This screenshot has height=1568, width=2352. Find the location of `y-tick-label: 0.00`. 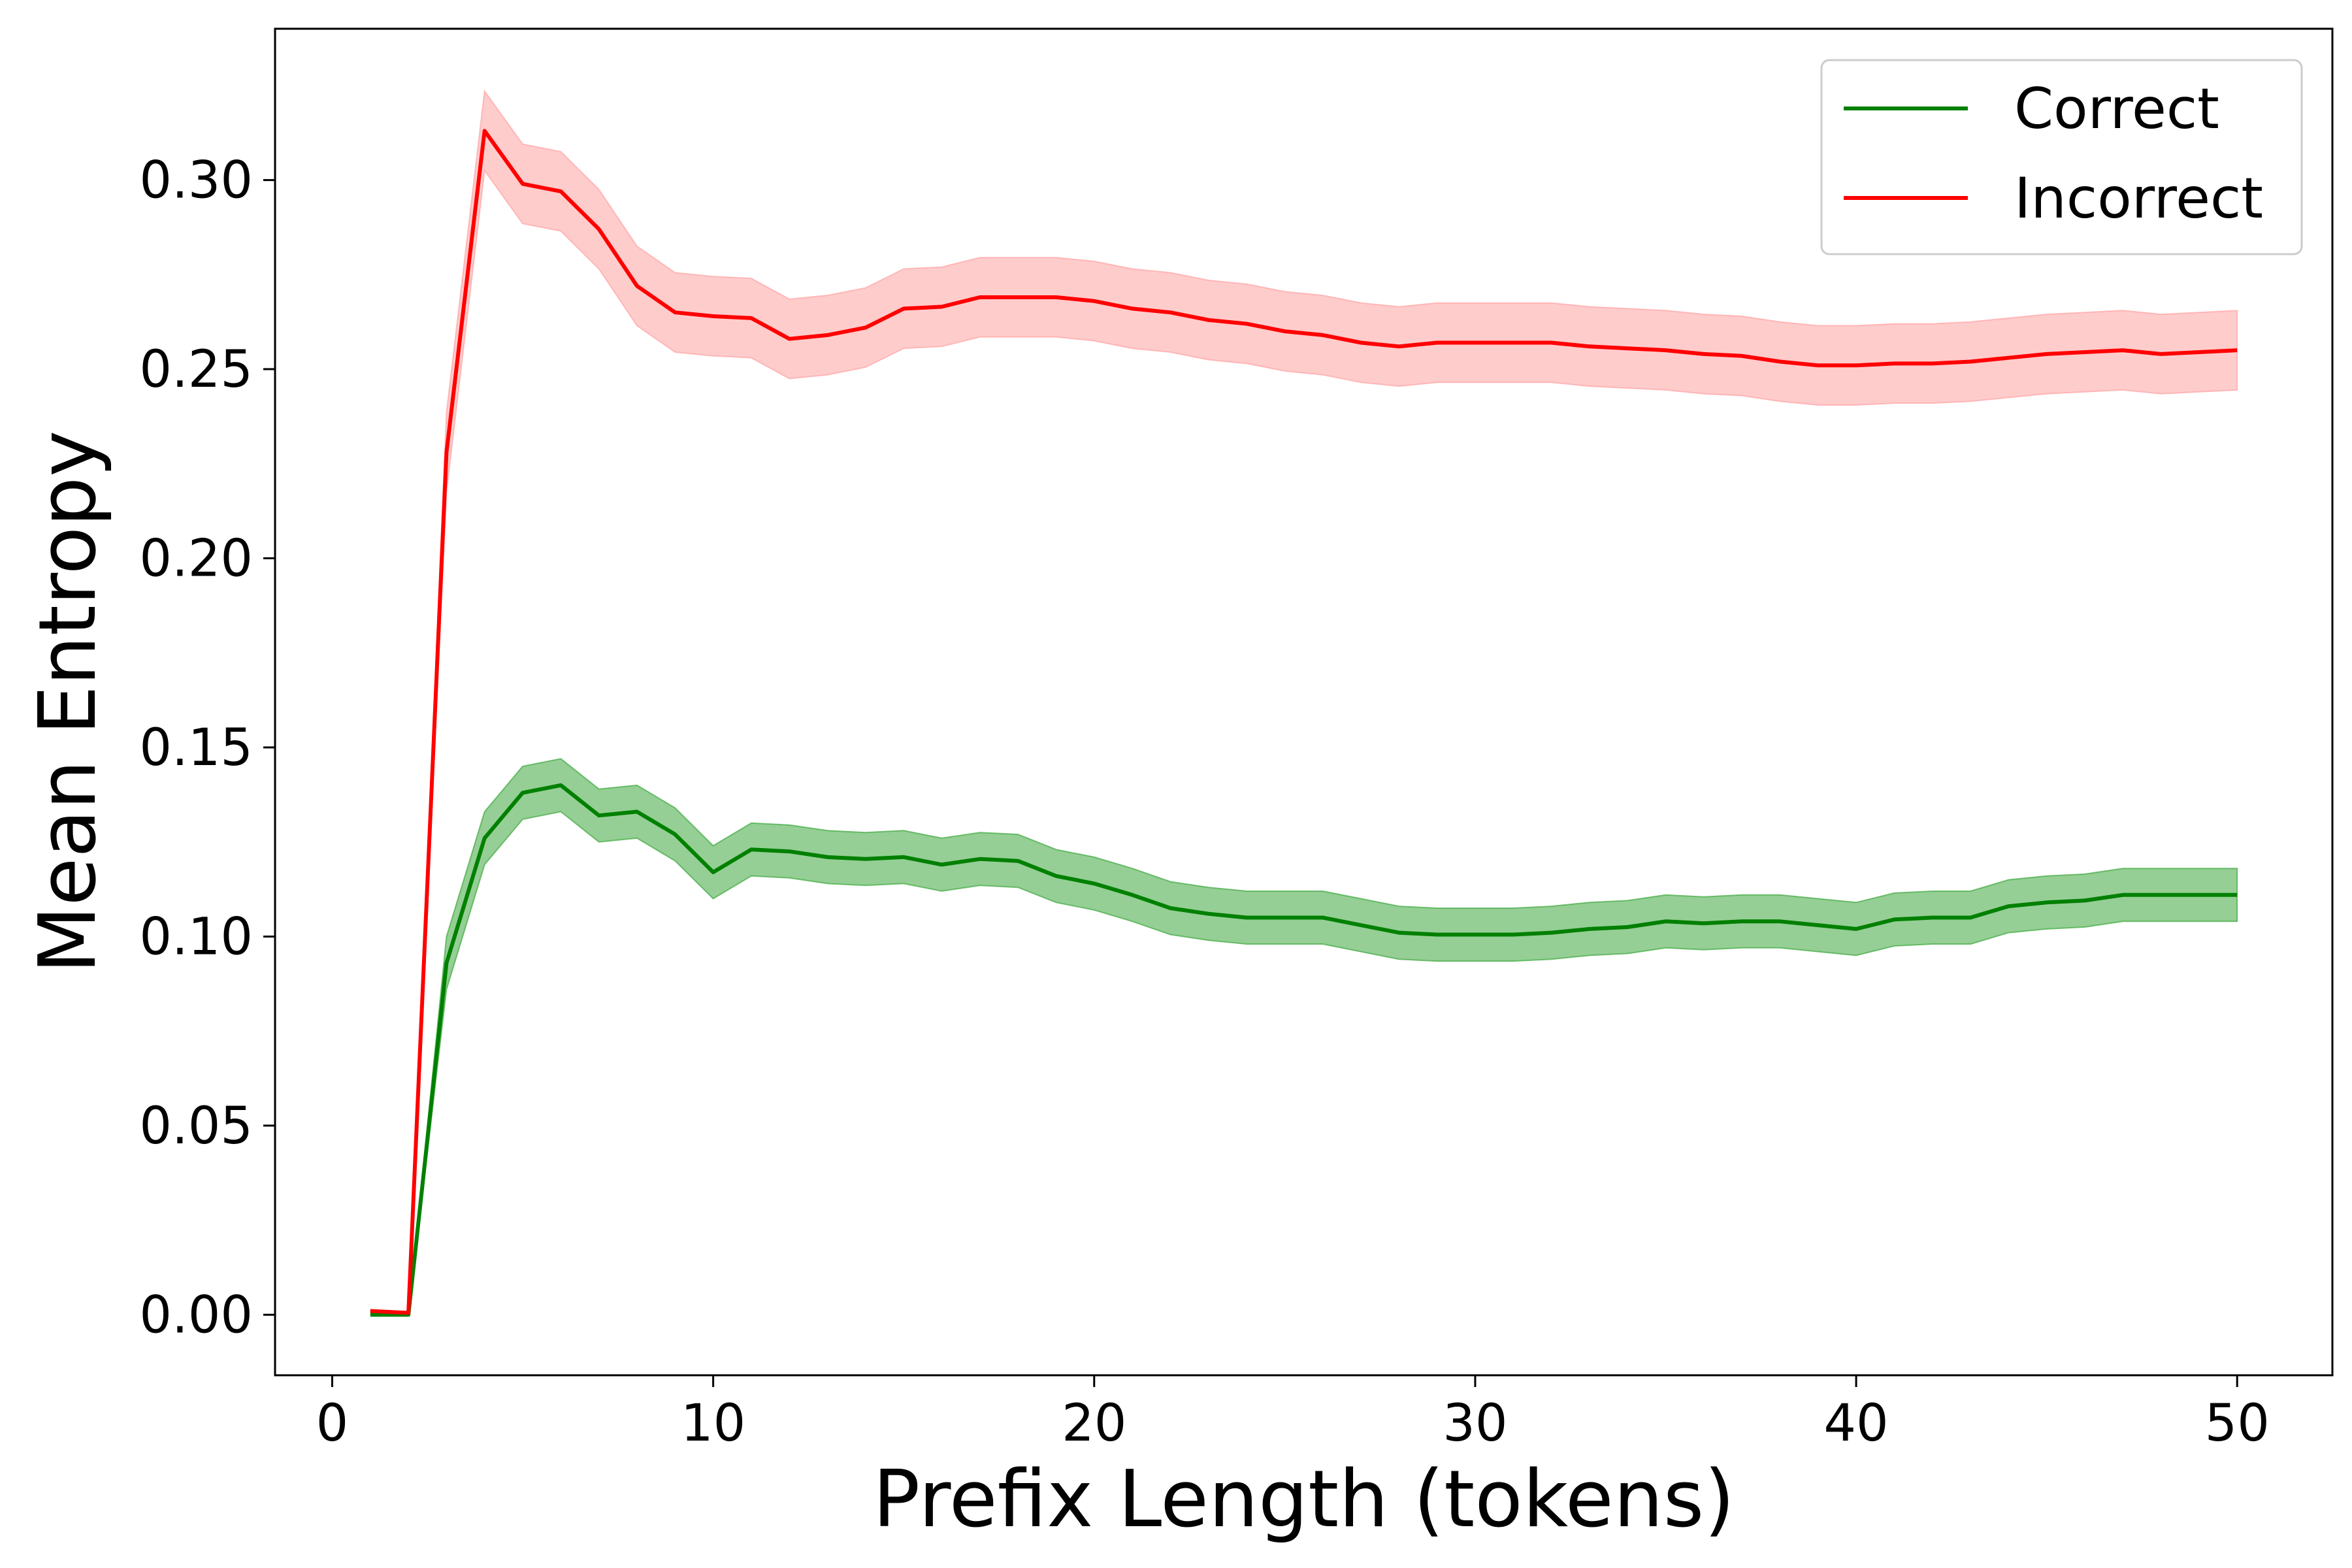

y-tick-label: 0.00 is located at coordinates (196, 1315).